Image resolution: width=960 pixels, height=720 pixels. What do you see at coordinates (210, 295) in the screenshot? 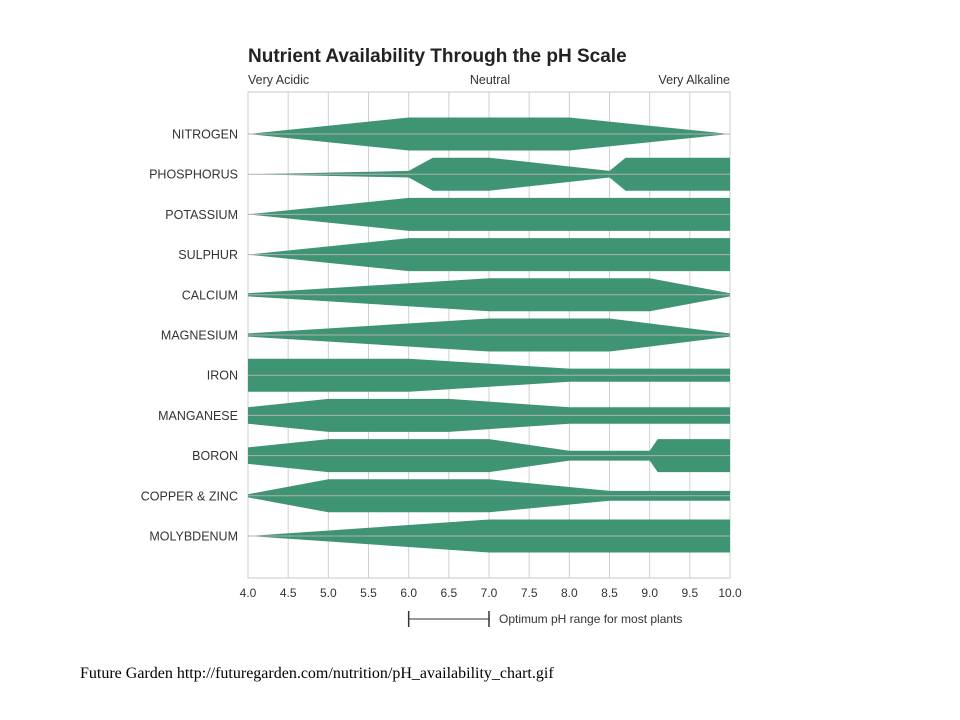
I see `nutrient-label-calcium: CALCIUM` at bounding box center [210, 295].